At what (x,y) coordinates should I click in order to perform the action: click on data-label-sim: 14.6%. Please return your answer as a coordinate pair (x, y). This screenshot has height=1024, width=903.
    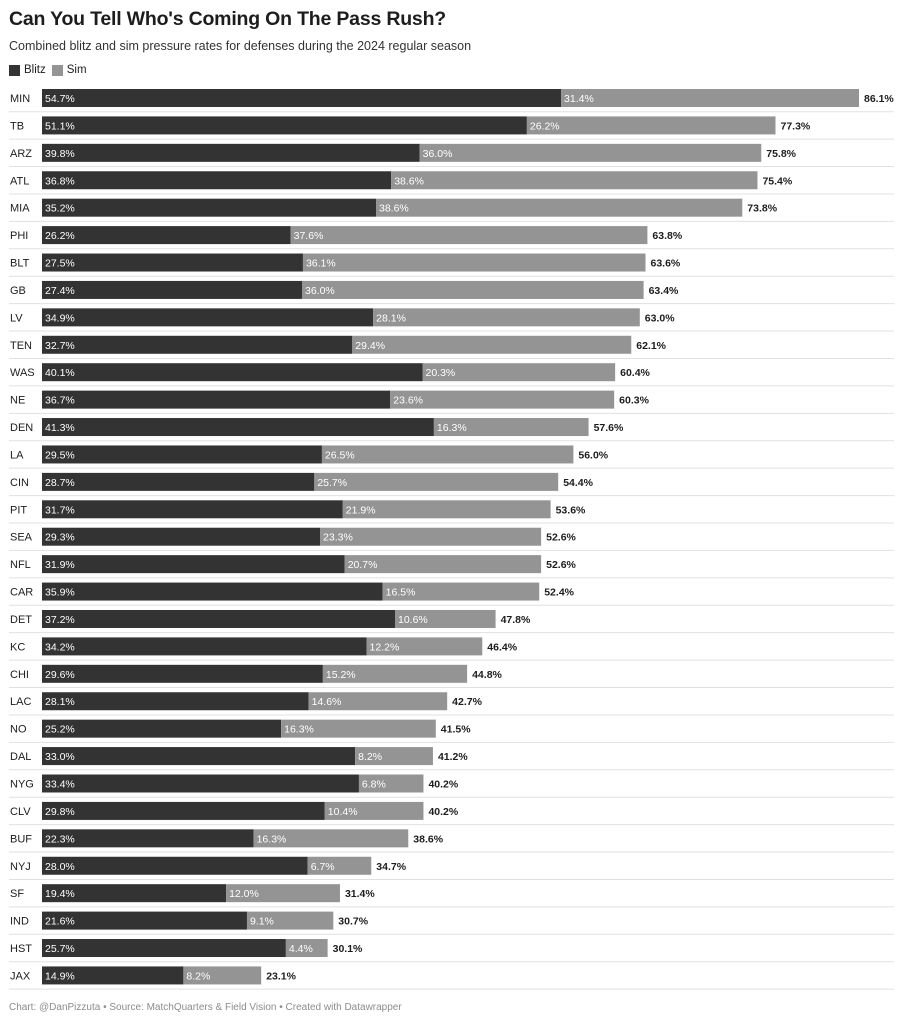
    Looking at the image, I should click on (327, 702).